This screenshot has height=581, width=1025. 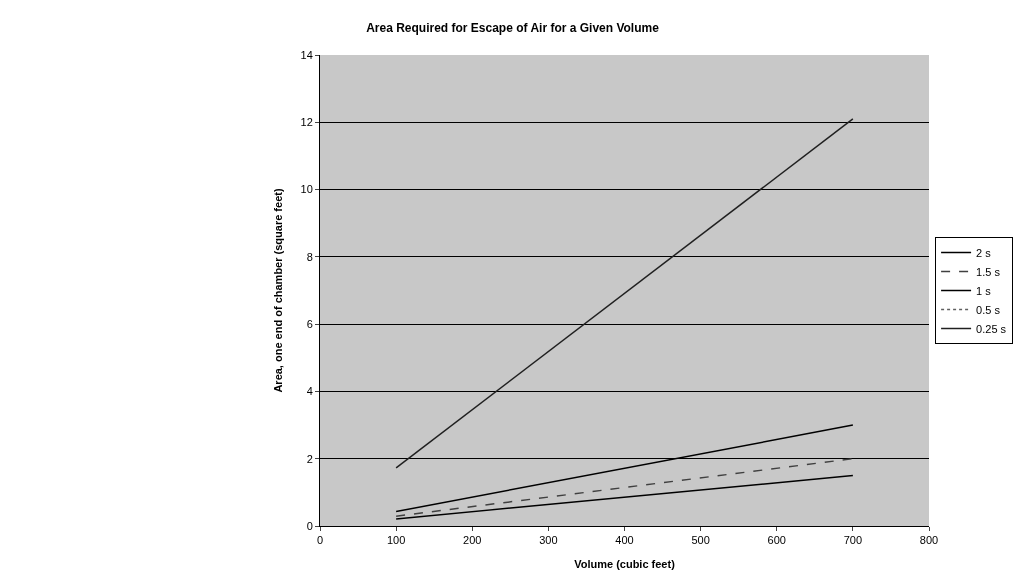 What do you see at coordinates (513, 27) in the screenshot?
I see `chart-title: Area Required for Escape of Air for a Given Volume` at bounding box center [513, 27].